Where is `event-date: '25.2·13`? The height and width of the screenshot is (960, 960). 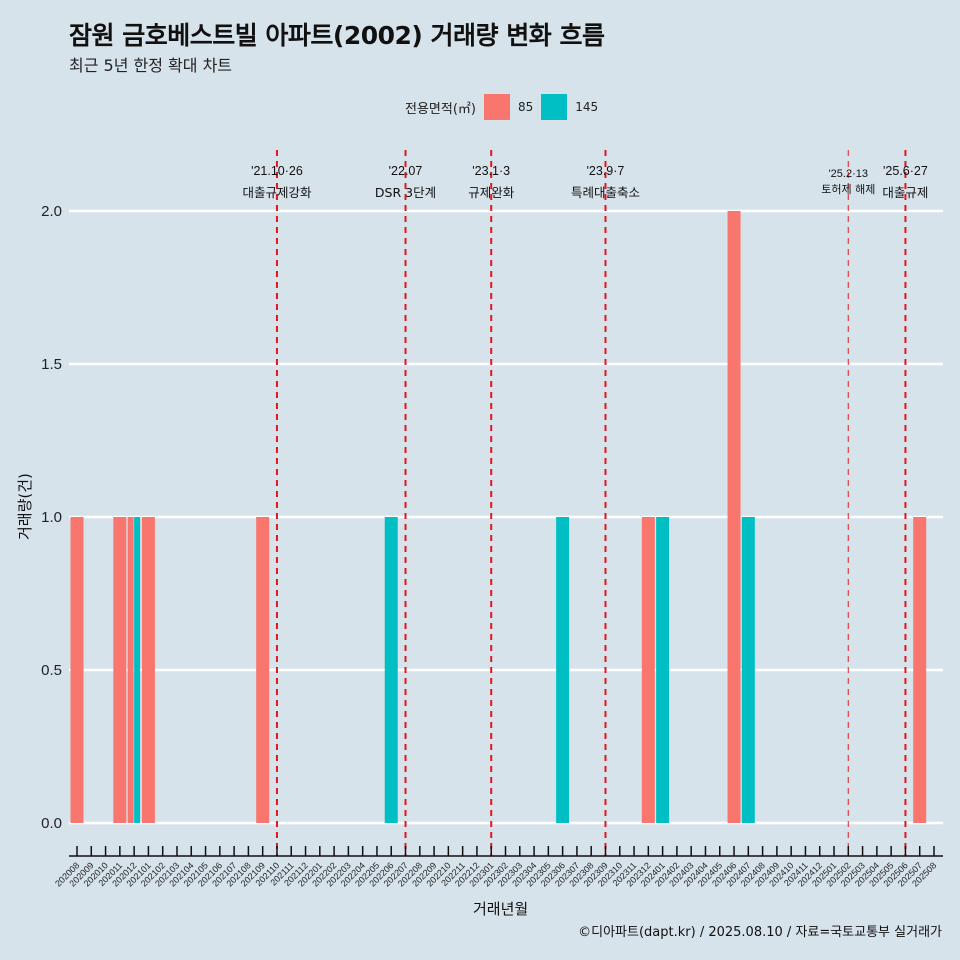
event-date: '25.2·13 is located at coordinates (848, 174).